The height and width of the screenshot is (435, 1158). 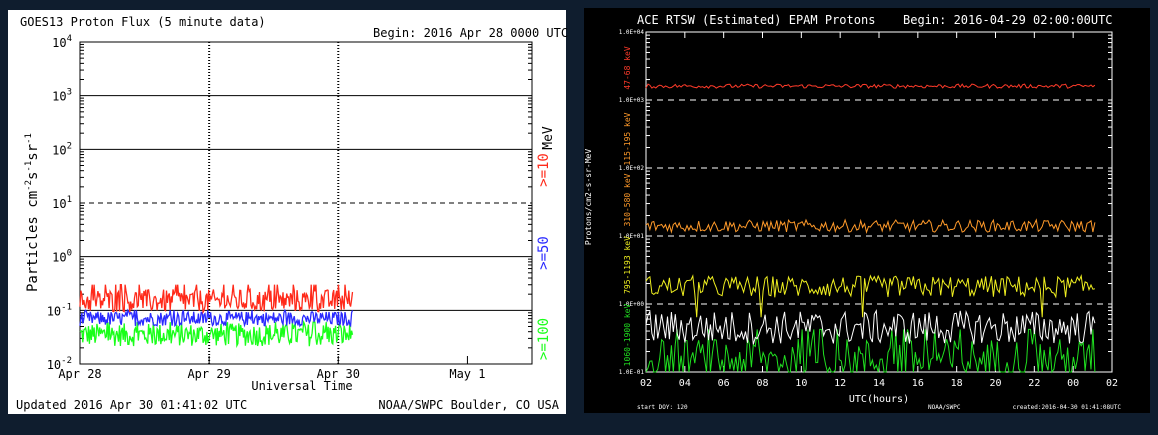 What do you see at coordinates (627, 335) in the screenshot?
I see `ace-legend-entry: 1060-1900 keV` at bounding box center [627, 335].